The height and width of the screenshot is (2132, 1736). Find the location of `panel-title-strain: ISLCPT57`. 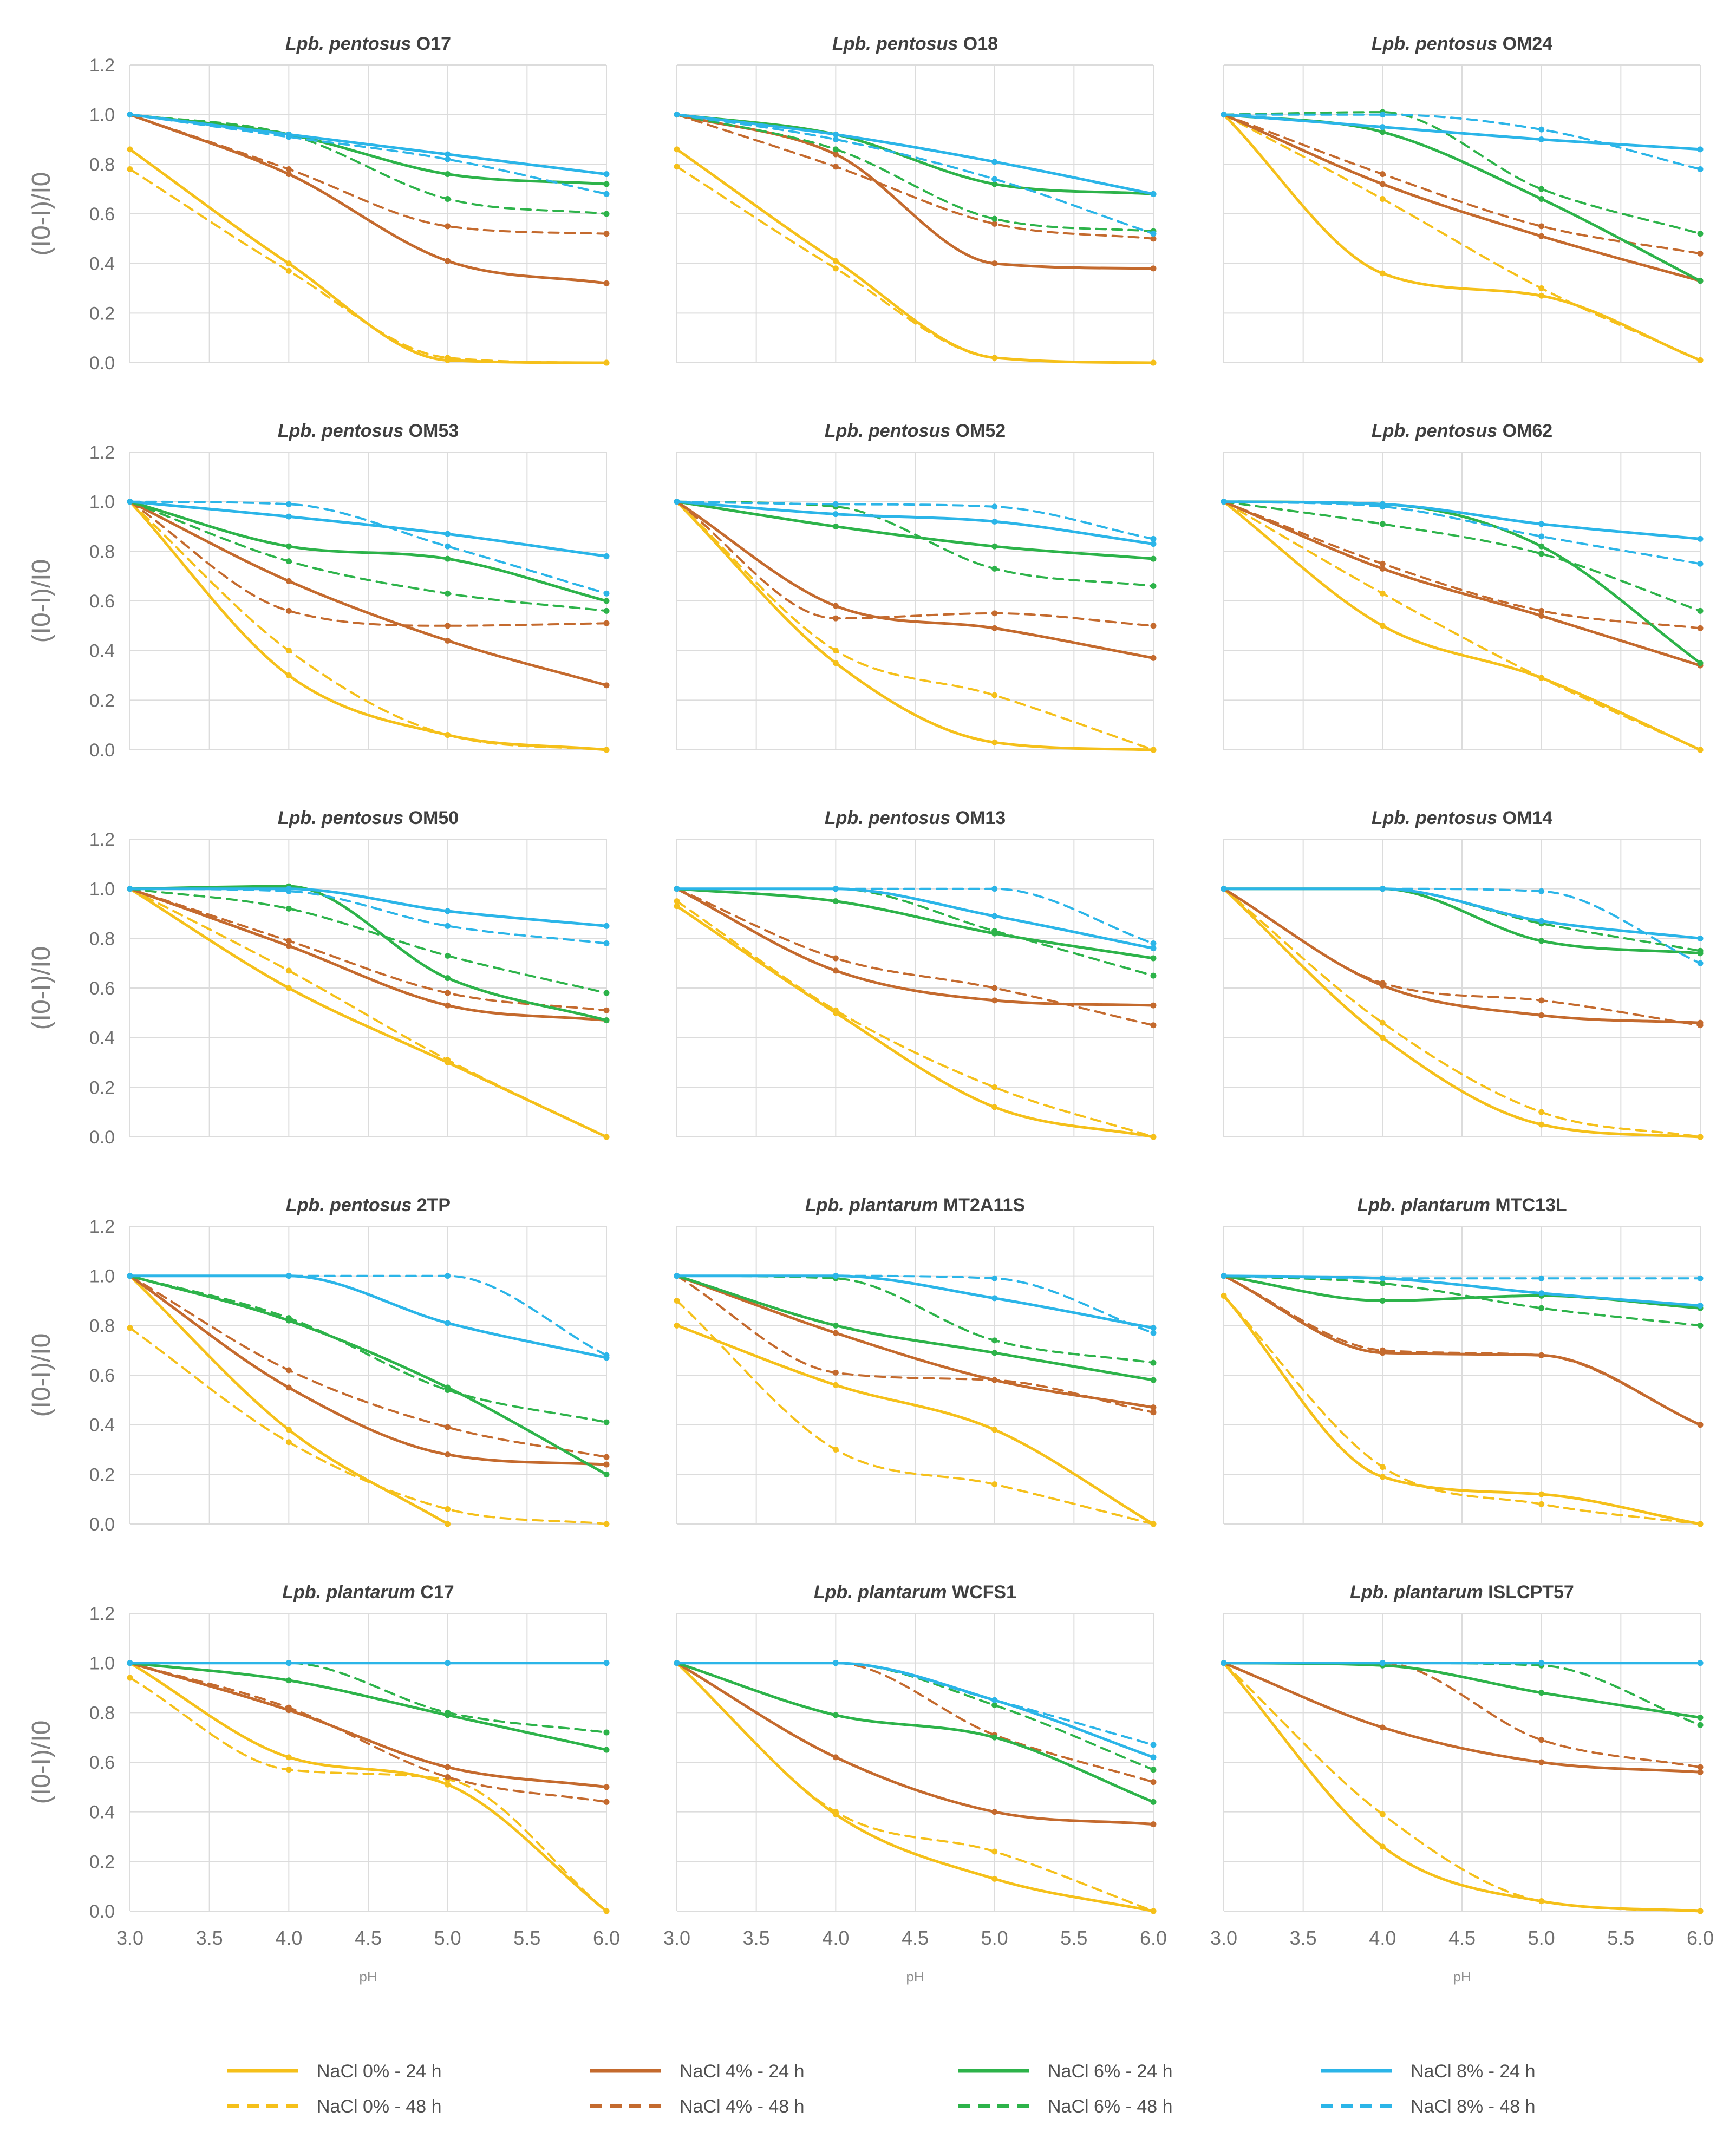

panel-title-strain: ISLCPT57 is located at coordinates (1529, 1593).